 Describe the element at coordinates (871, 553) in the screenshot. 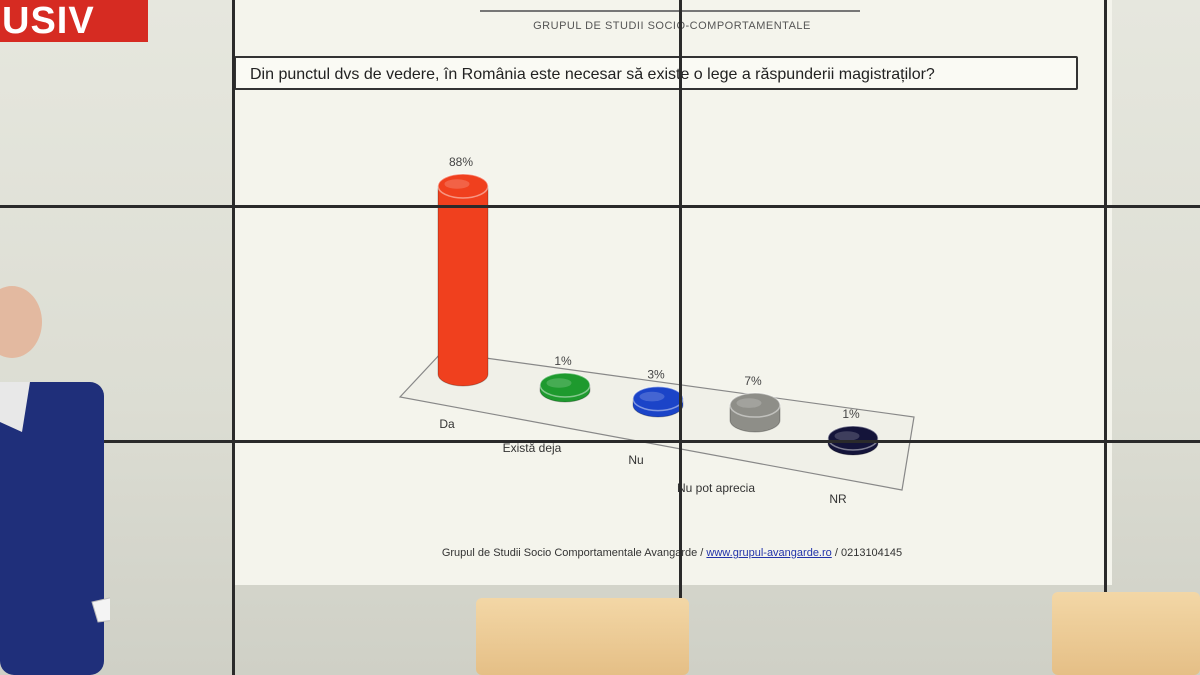

I see `footer-phone: 0213104145` at that location.